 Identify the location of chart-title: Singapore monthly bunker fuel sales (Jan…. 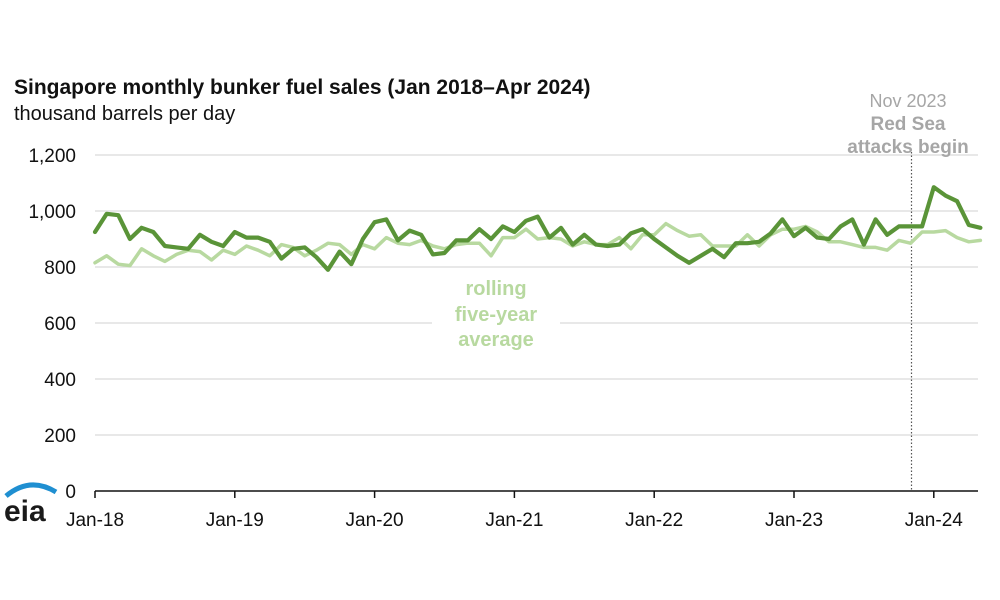
(302, 87).